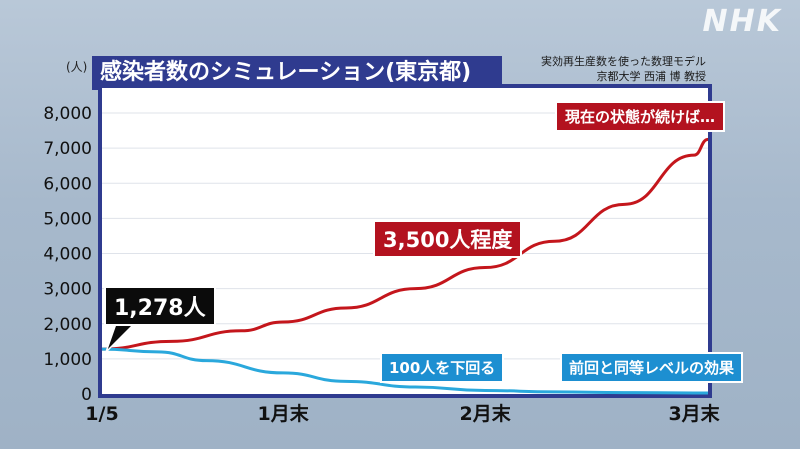 This screenshot has height=449, width=800. What do you see at coordinates (485, 413) in the screenshot?
I see `x-tick-label: 2月末` at bounding box center [485, 413].